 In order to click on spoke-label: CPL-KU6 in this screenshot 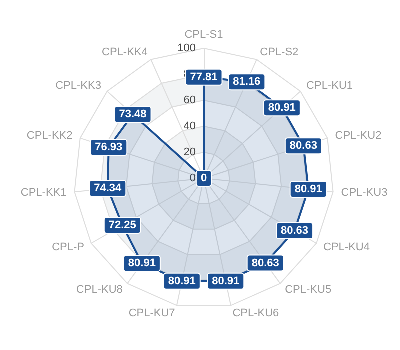, I will do `click(256, 313)`.